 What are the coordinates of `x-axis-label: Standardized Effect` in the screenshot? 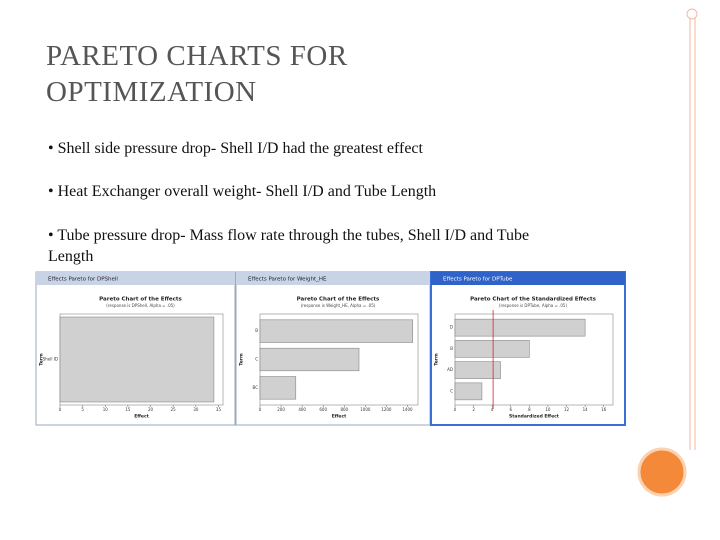 It's located at (534, 417).